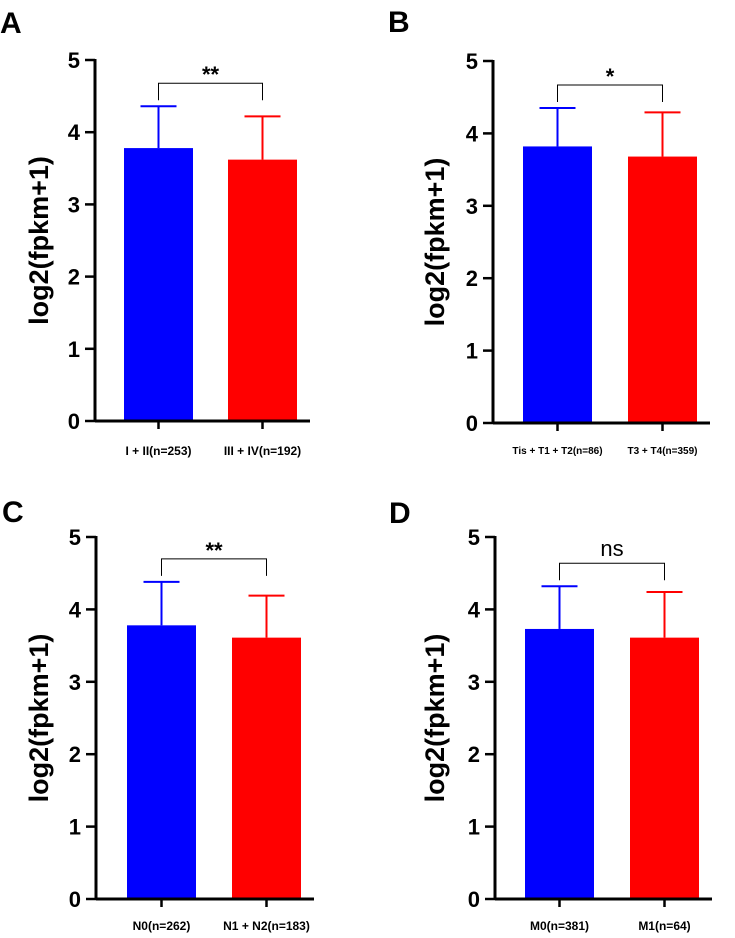 This screenshot has height=938, width=735. What do you see at coordinates (664, 926) in the screenshot?
I see `x-tick-label-2: M1(n=64)` at bounding box center [664, 926].